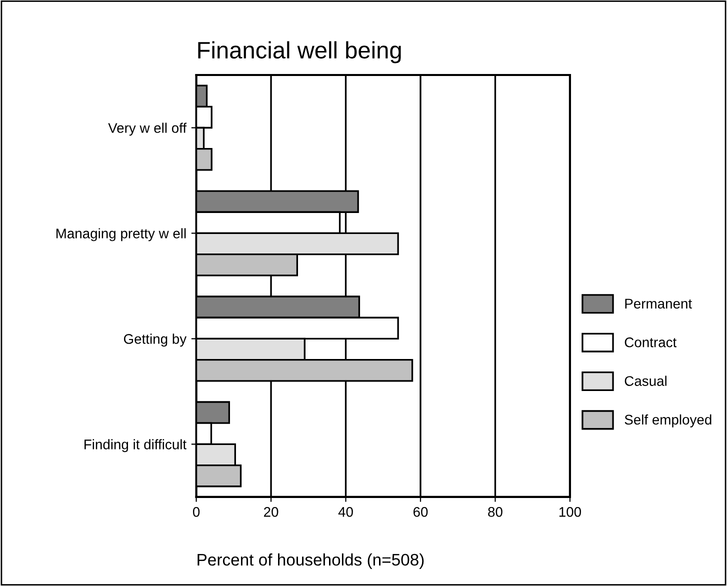  Describe the element at coordinates (345, 512) in the screenshot. I see `x-tick-label: 40` at that location.